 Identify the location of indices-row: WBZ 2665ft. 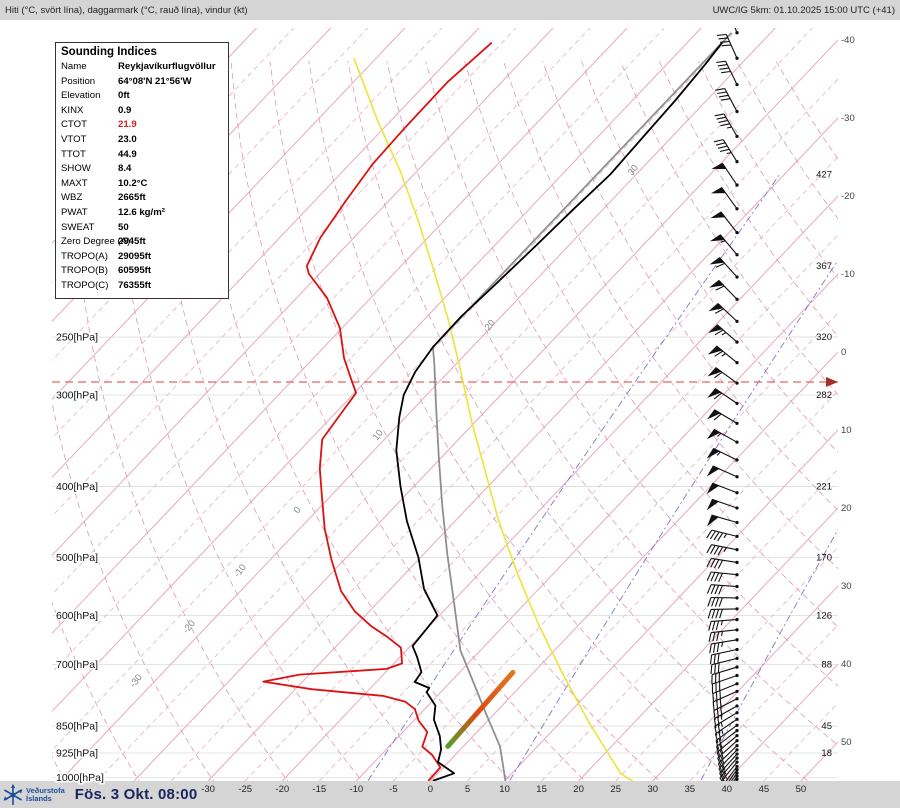
(142, 198).